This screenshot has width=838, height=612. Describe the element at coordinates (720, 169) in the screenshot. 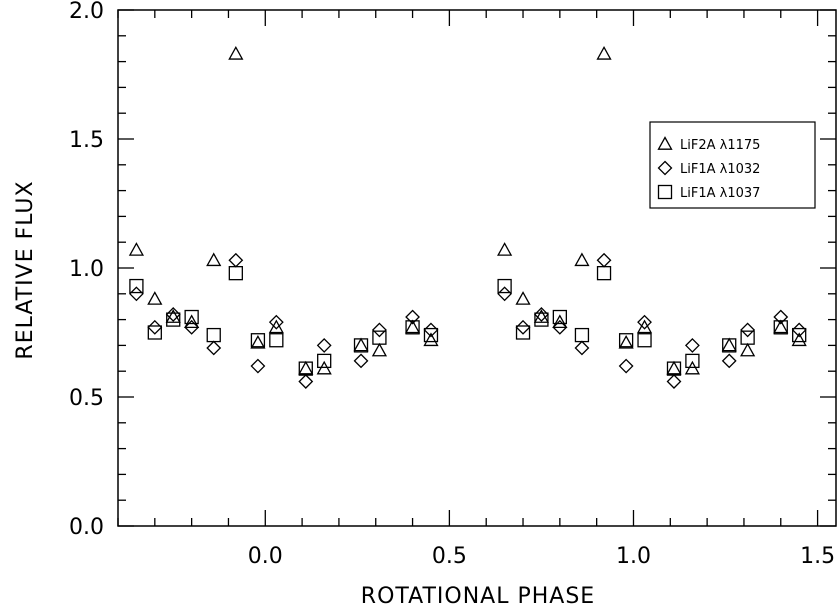

I see `legend-label: LiF1A λ1032` at that location.